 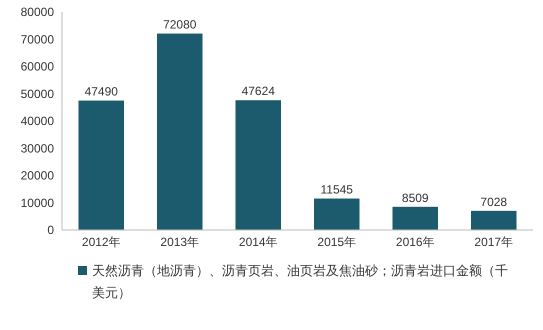 What do you see at coordinates (37, 203) in the screenshot?
I see `y-tick-label: 10000` at bounding box center [37, 203].